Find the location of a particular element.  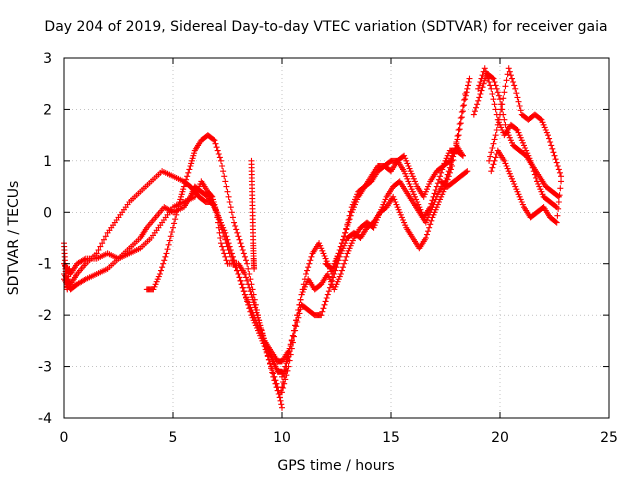

y-tick-label: 0 is located at coordinates (47, 213).